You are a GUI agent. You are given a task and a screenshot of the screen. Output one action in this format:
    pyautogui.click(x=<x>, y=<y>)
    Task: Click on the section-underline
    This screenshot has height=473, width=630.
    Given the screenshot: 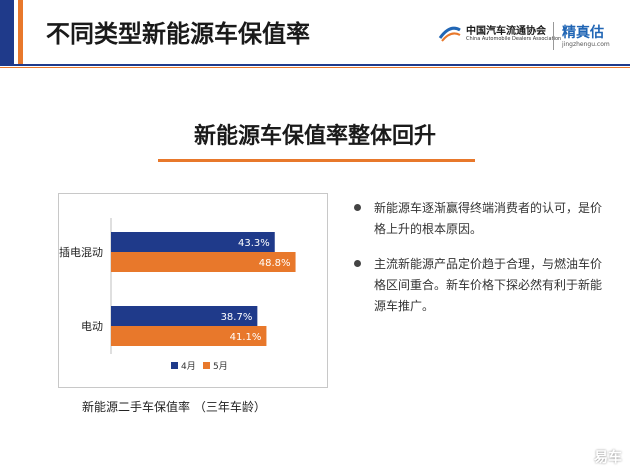 What is the action you would take?
    pyautogui.click(x=316, y=160)
    